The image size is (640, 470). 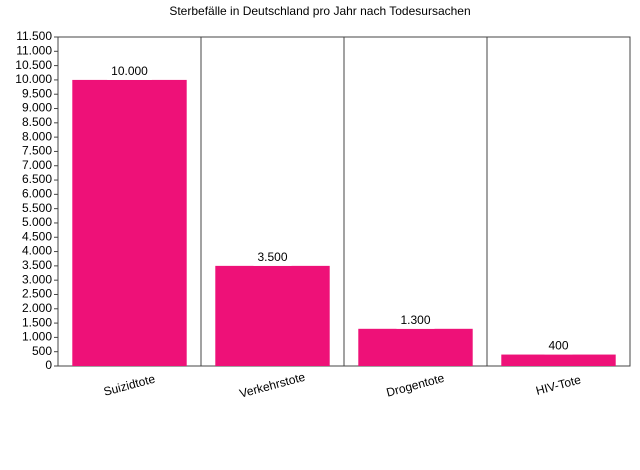 I want to click on y-tick-label: 7.500, so click(x=37, y=151).